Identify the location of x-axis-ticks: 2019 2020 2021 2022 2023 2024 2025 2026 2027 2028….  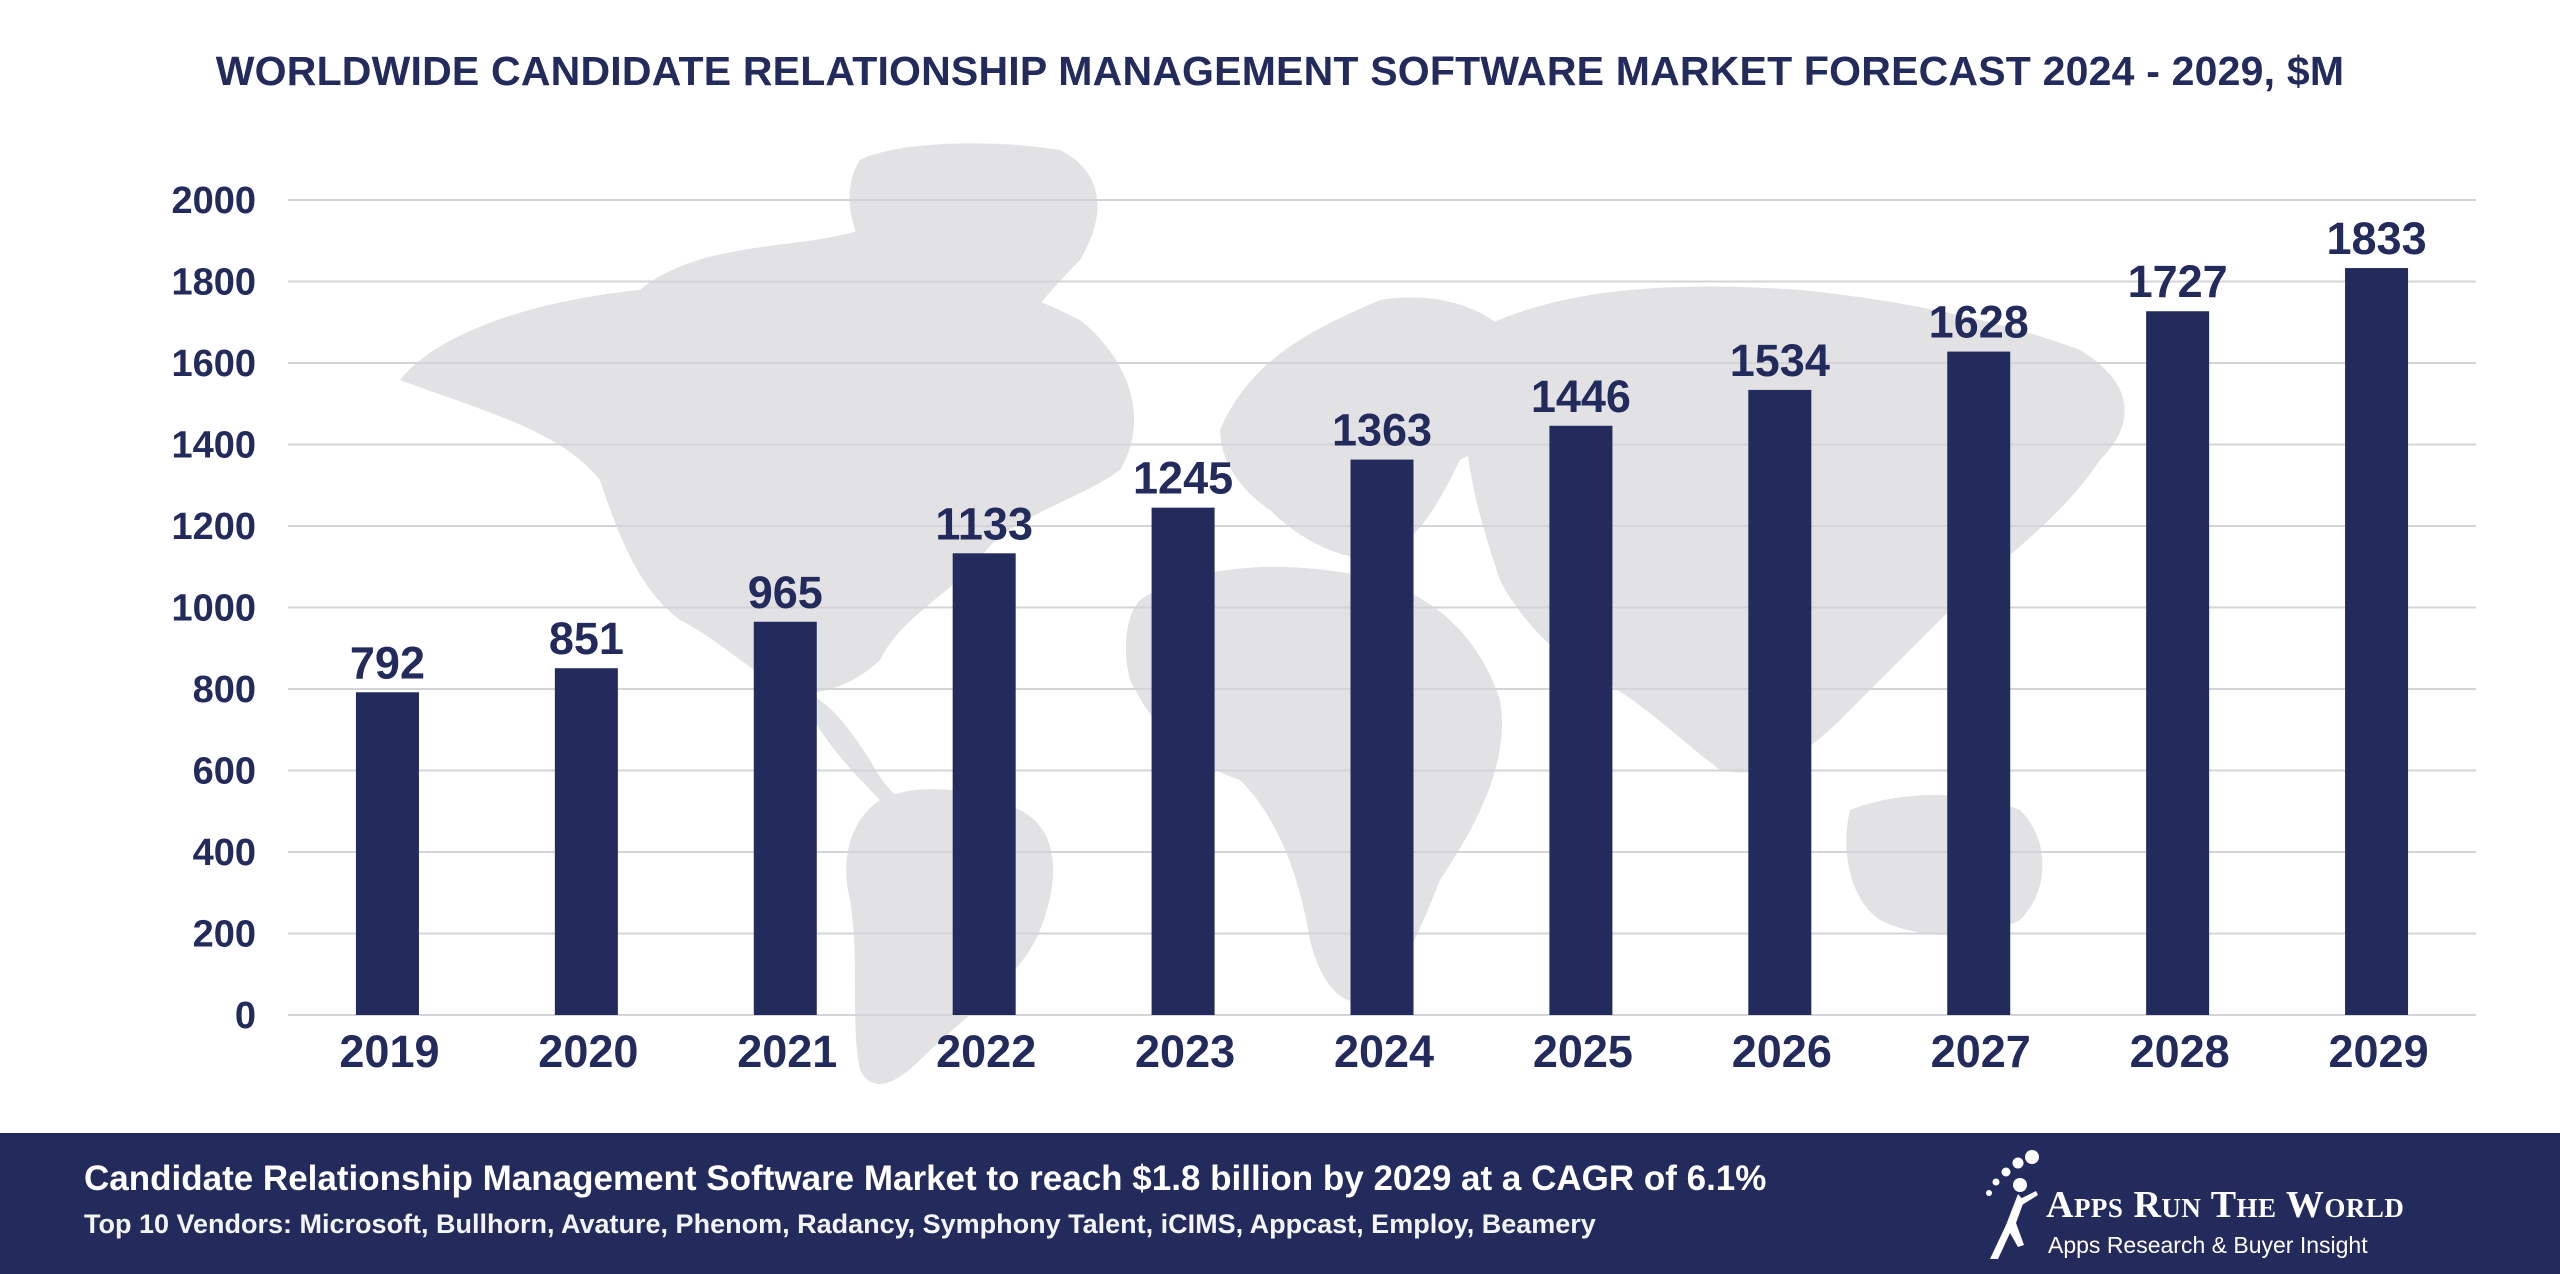
(1383, 1051).